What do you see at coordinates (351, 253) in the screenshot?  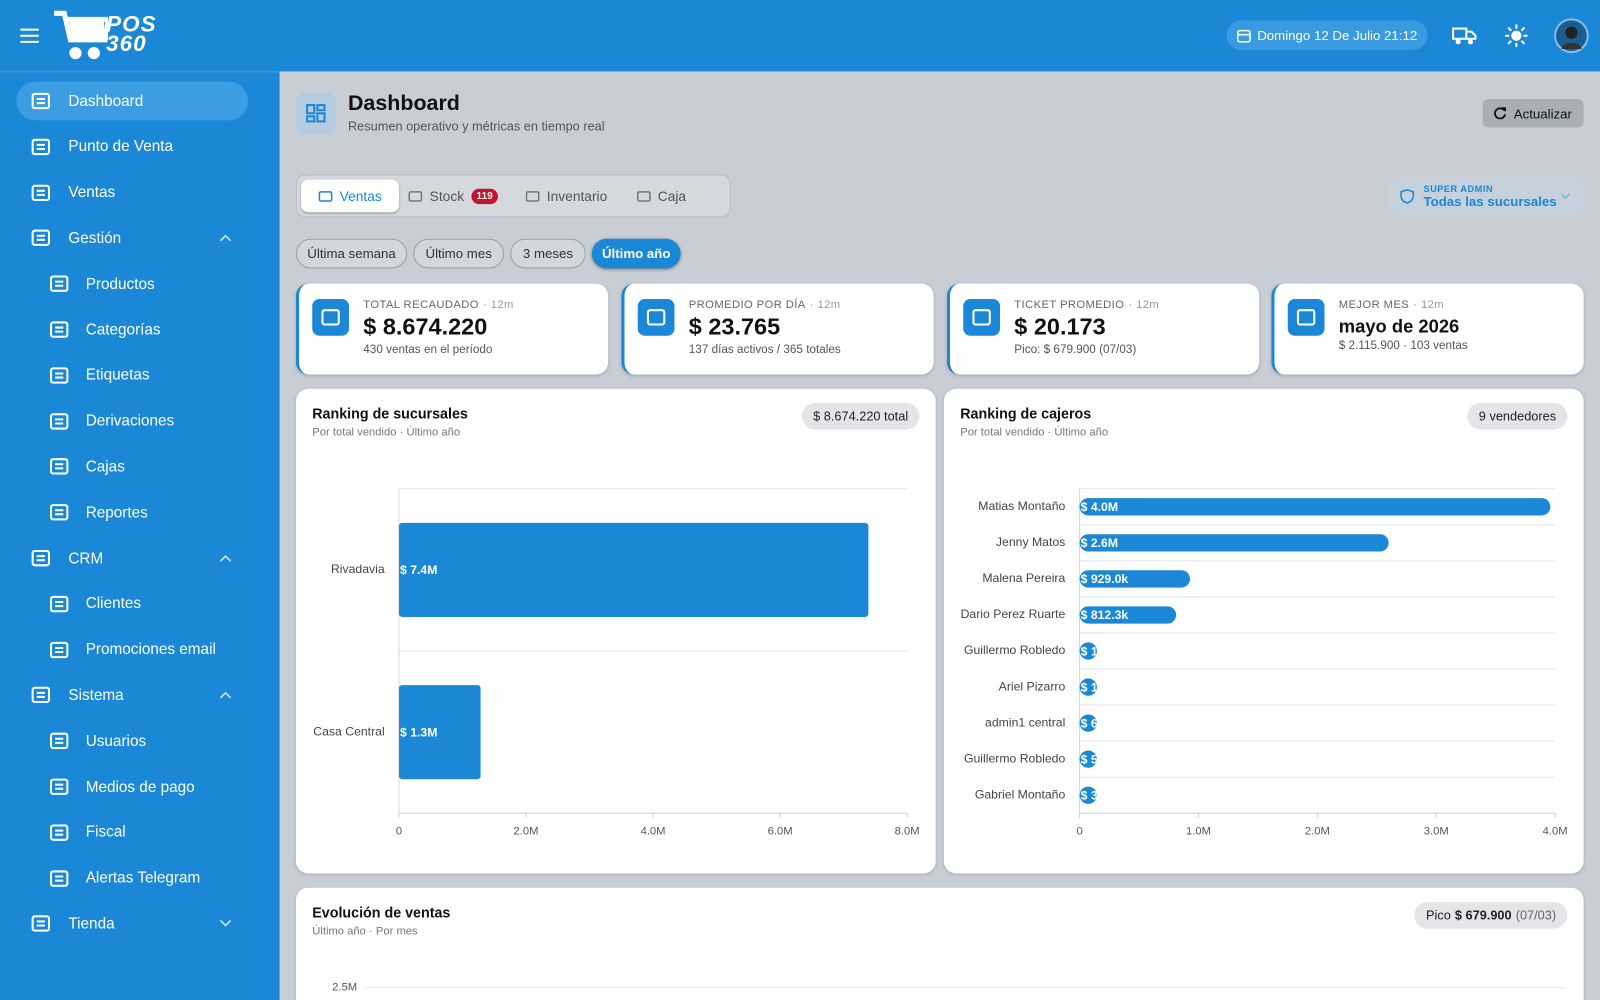 I see `period-chip: Última semana` at bounding box center [351, 253].